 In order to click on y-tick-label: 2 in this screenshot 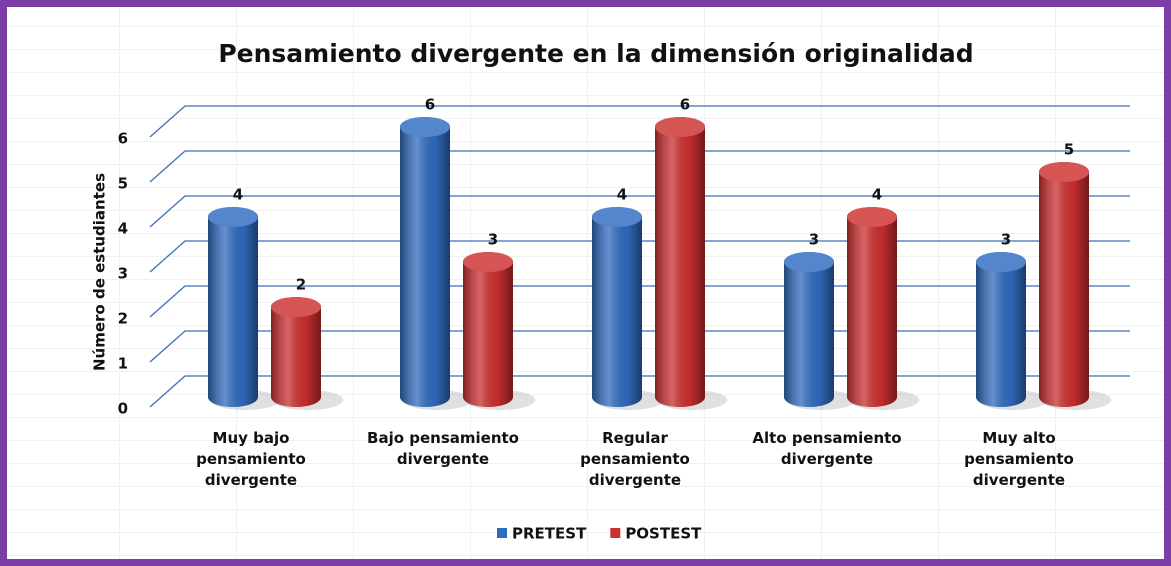, I will do `click(123, 319)`.